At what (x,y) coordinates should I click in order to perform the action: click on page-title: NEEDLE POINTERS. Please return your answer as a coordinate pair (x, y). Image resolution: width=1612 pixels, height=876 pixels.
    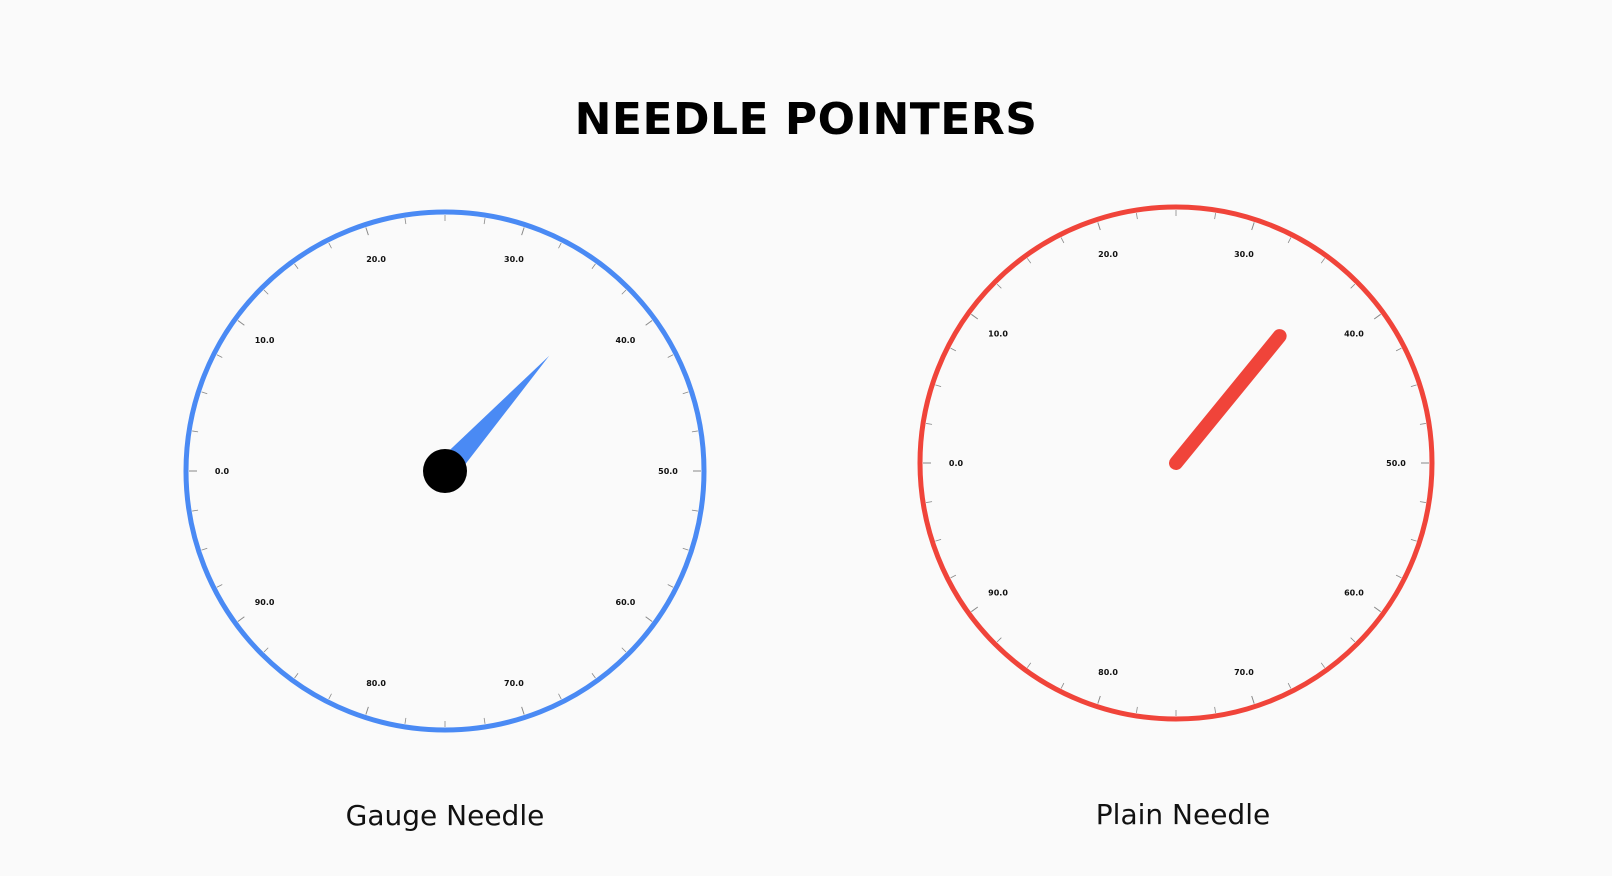
    Looking at the image, I should click on (806, 119).